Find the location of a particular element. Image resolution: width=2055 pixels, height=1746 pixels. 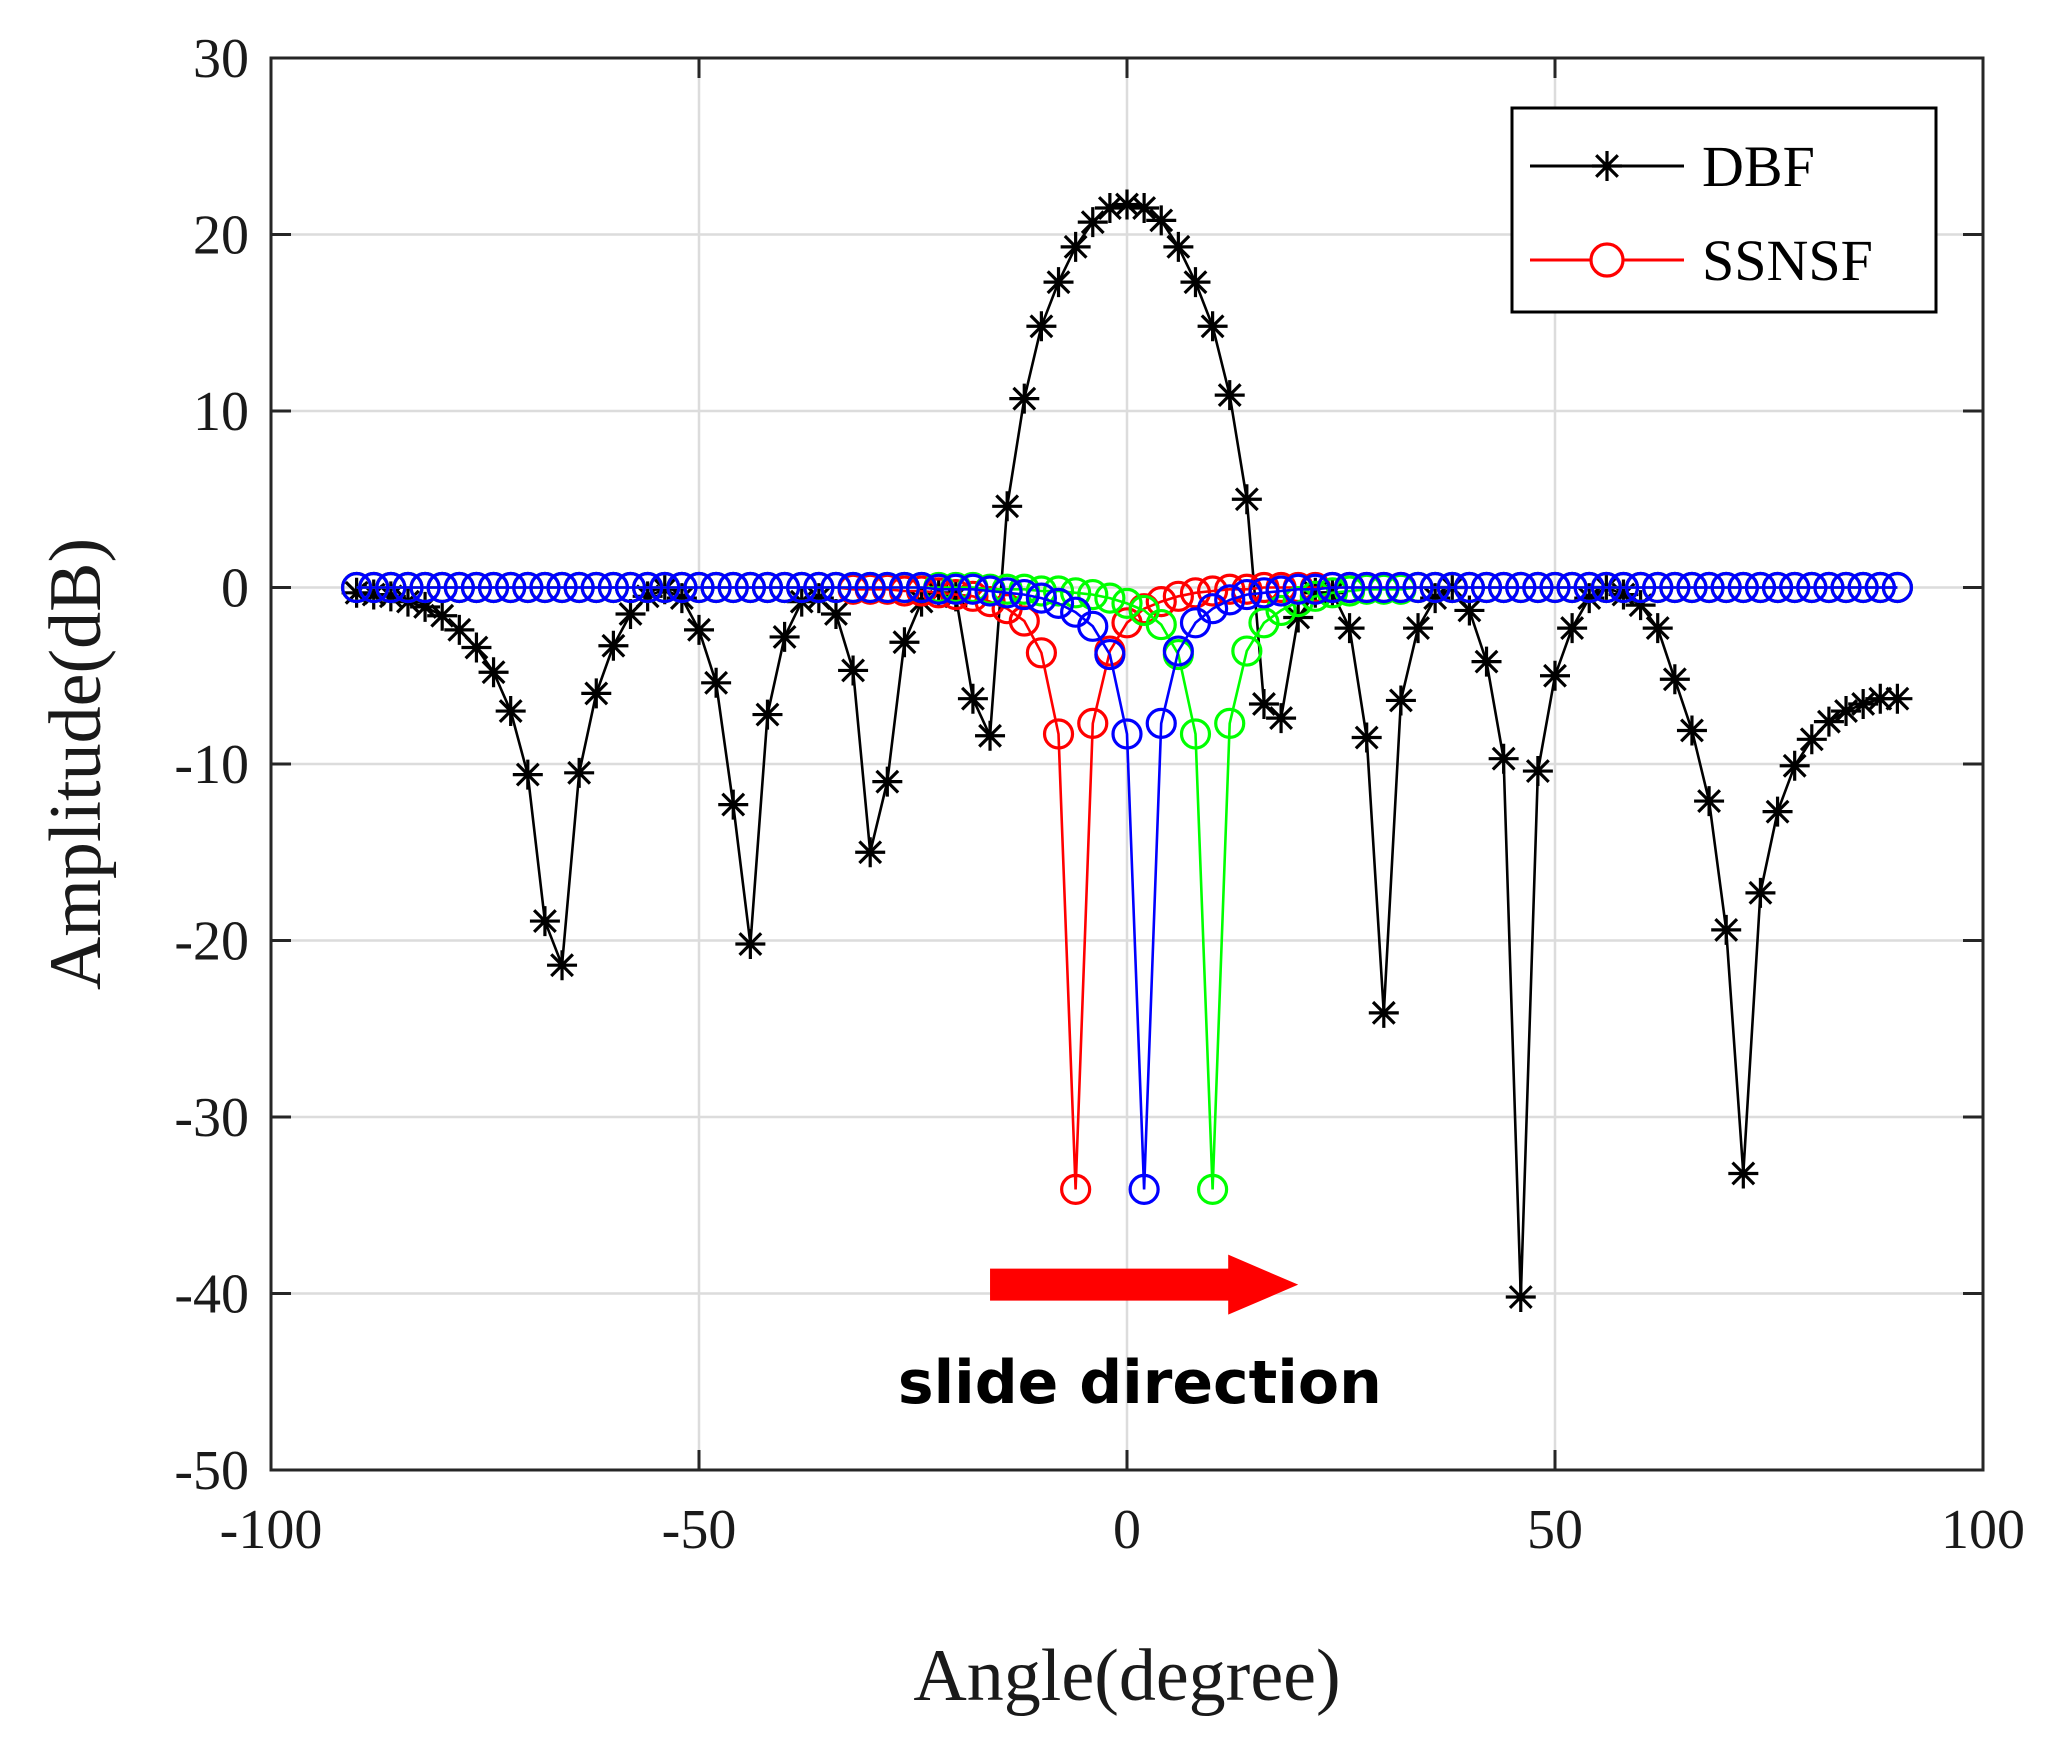

y-tick-label: -20 is located at coordinates (211, 942).